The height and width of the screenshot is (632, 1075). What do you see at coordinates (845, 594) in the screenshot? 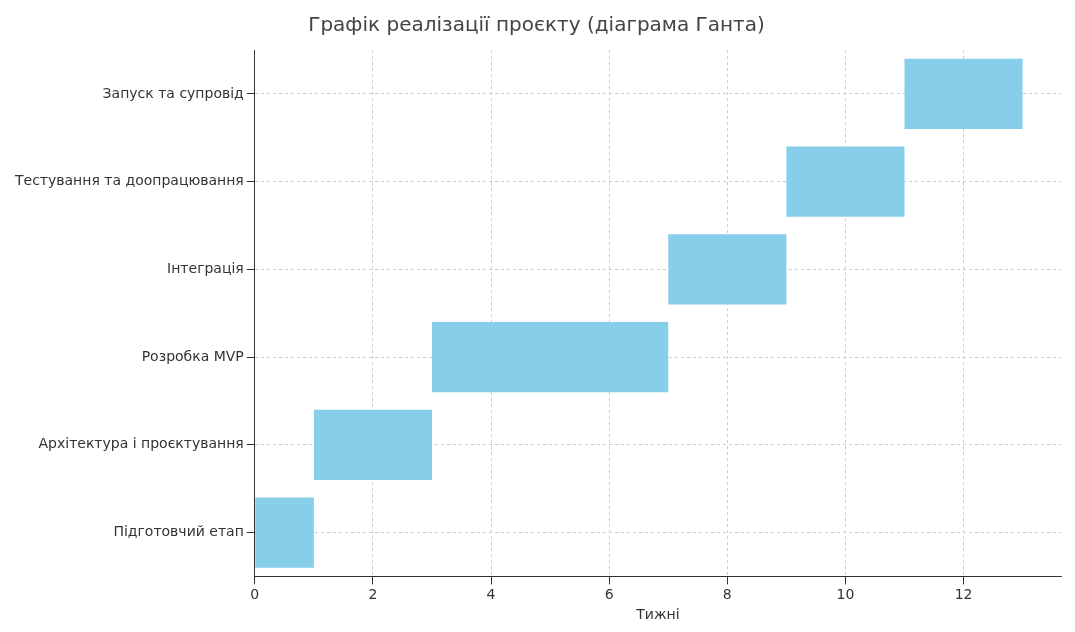
I see `x-tick-label: 10` at bounding box center [845, 594].